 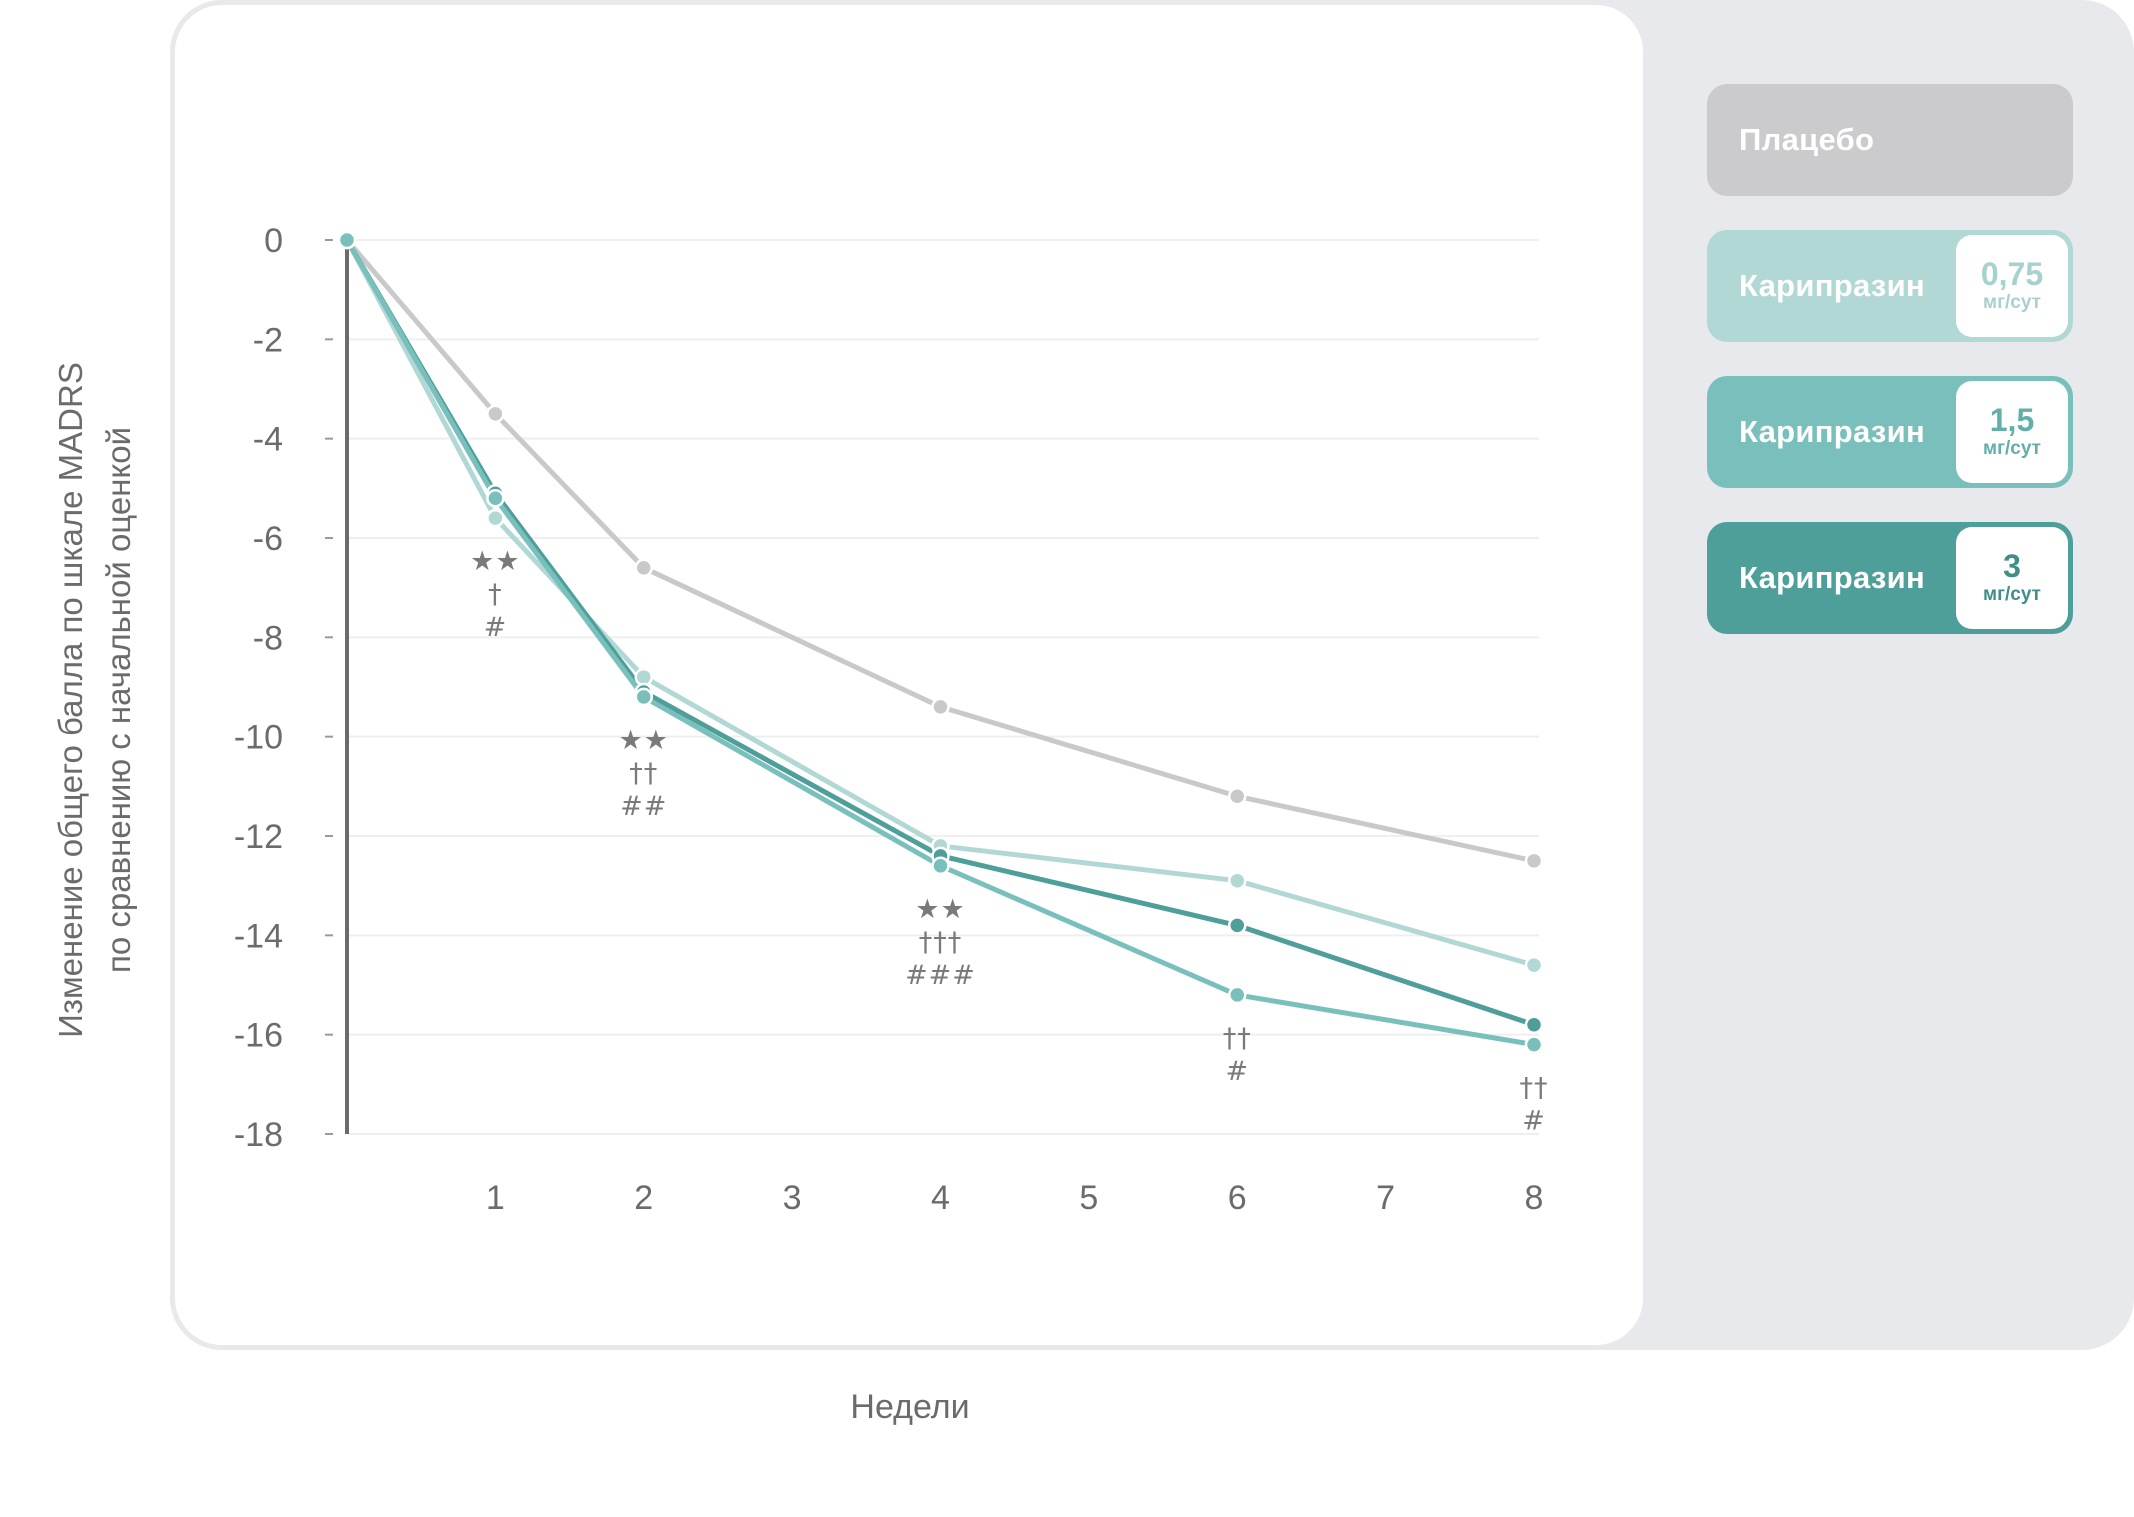 What do you see at coordinates (1890, 140) in the screenshot?
I see `legend-item-placebo: Плацебо` at bounding box center [1890, 140].